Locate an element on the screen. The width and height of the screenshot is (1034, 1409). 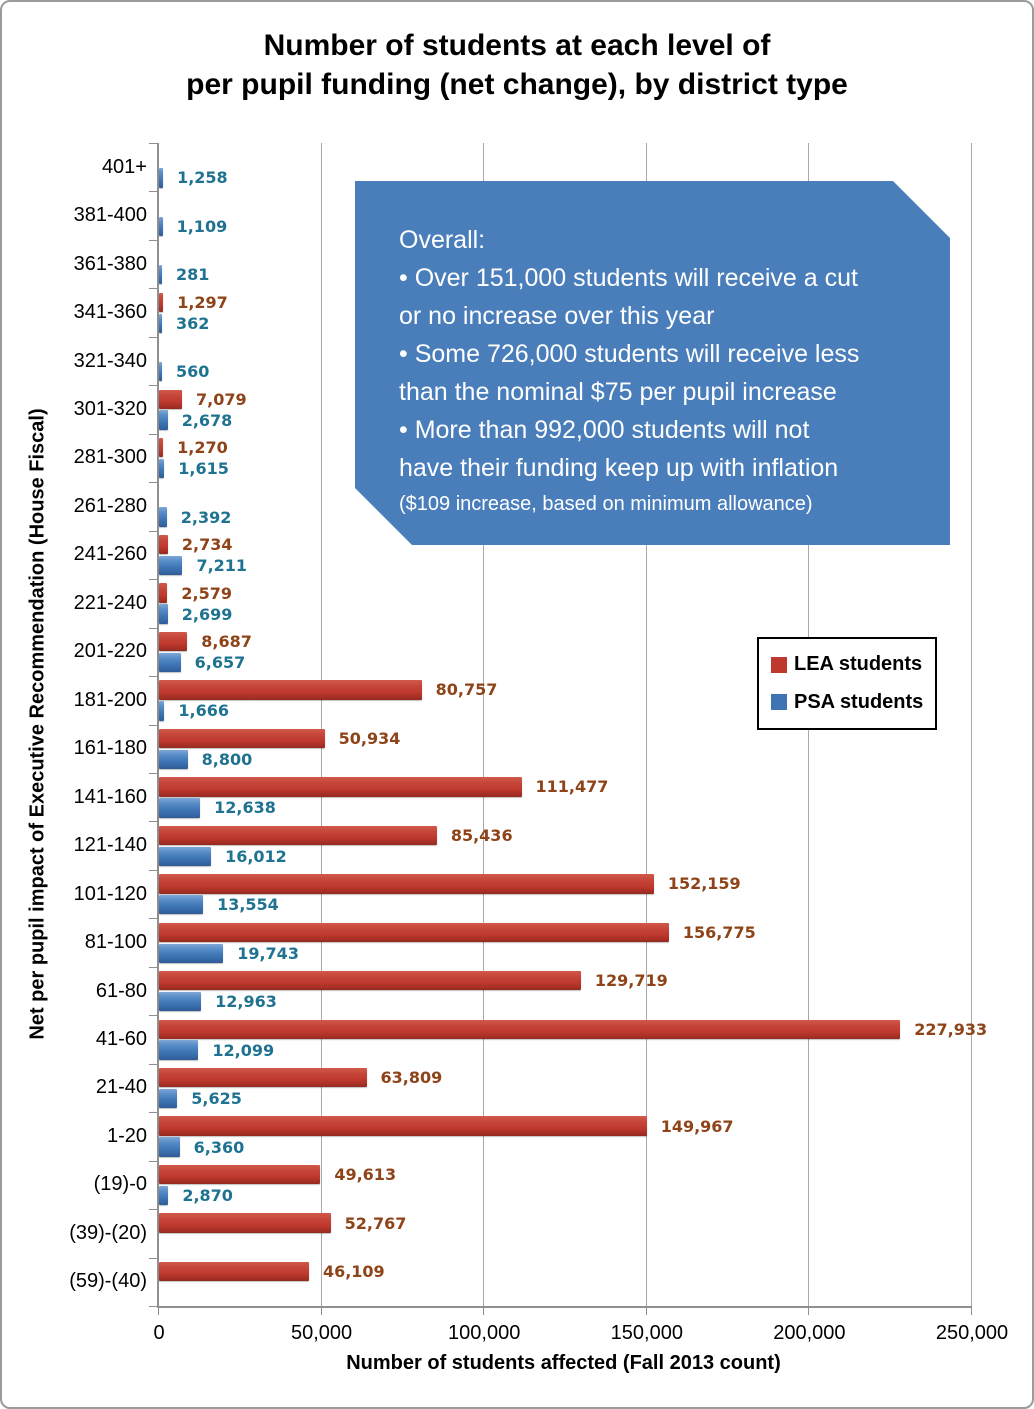
psa-bar-value-label: 2,699 is located at coordinates (207, 614).